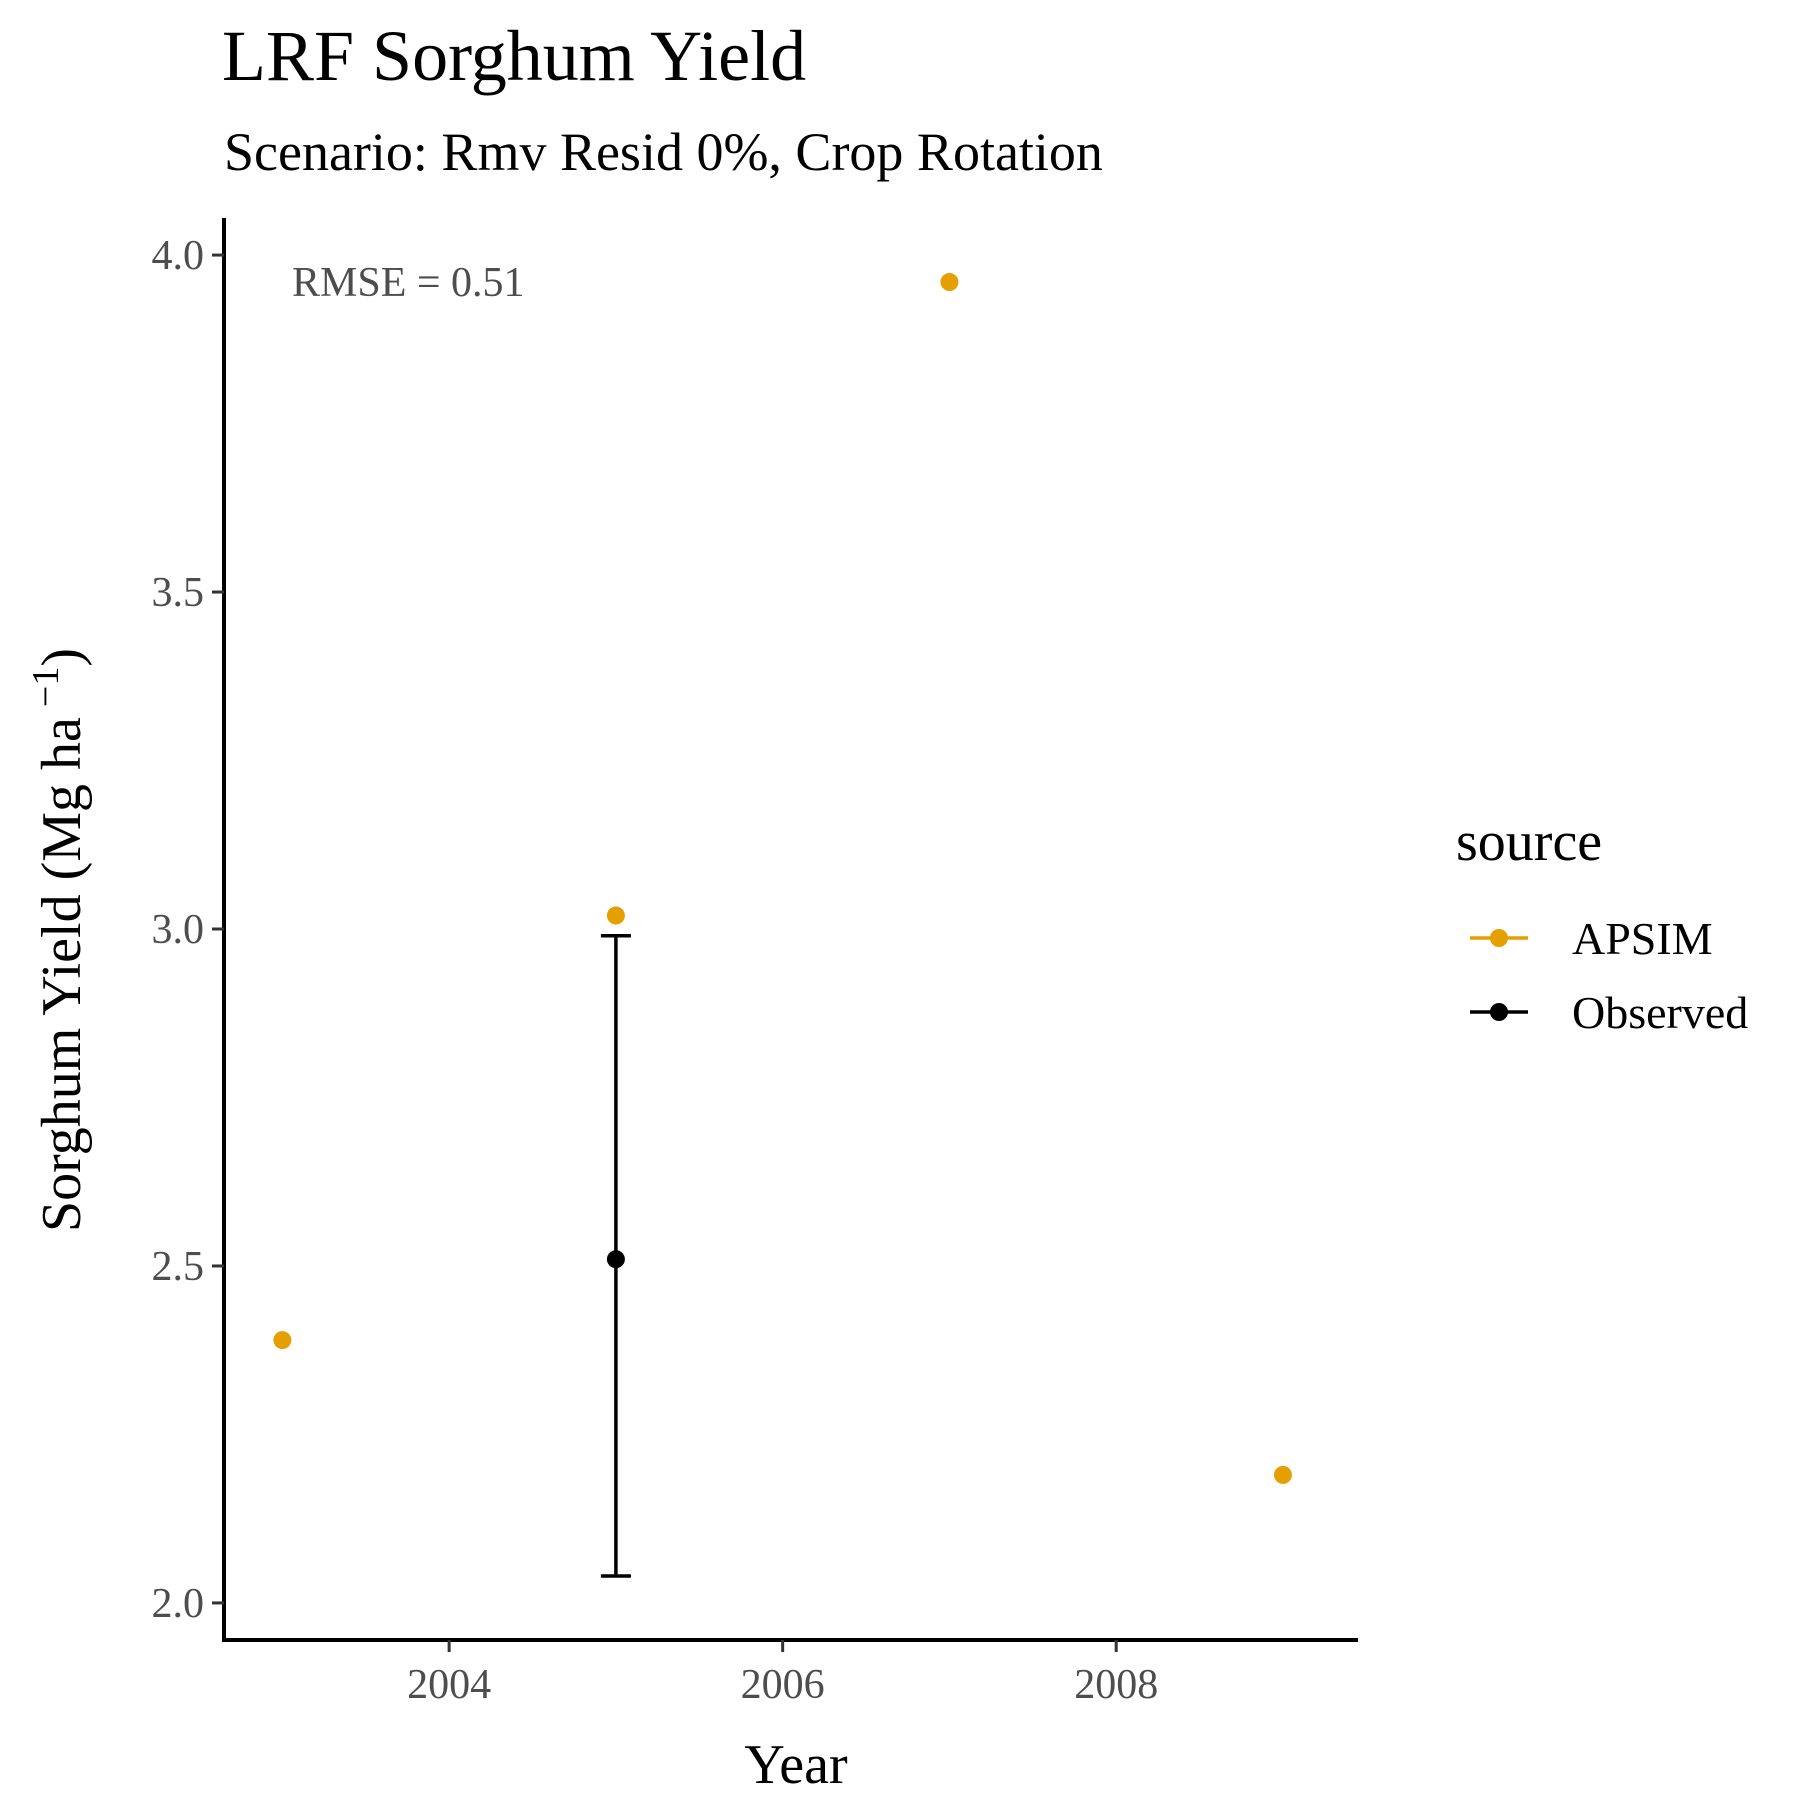 Image resolution: width=1800 pixels, height=1800 pixels. I want to click on y-axis-title-superscript: −1, so click(46, 687).